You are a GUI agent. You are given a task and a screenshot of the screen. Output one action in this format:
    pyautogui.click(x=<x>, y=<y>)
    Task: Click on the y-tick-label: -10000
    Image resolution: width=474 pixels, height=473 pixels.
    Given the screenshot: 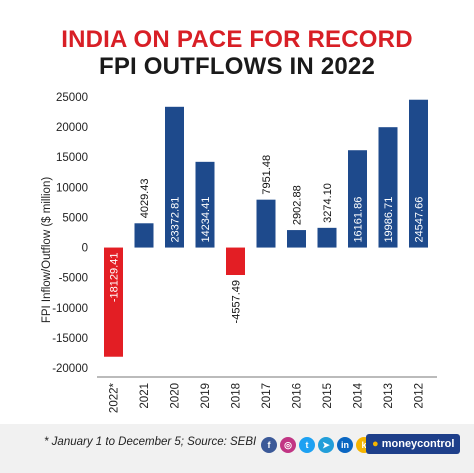 What is the action you would take?
    pyautogui.click(x=70, y=309)
    